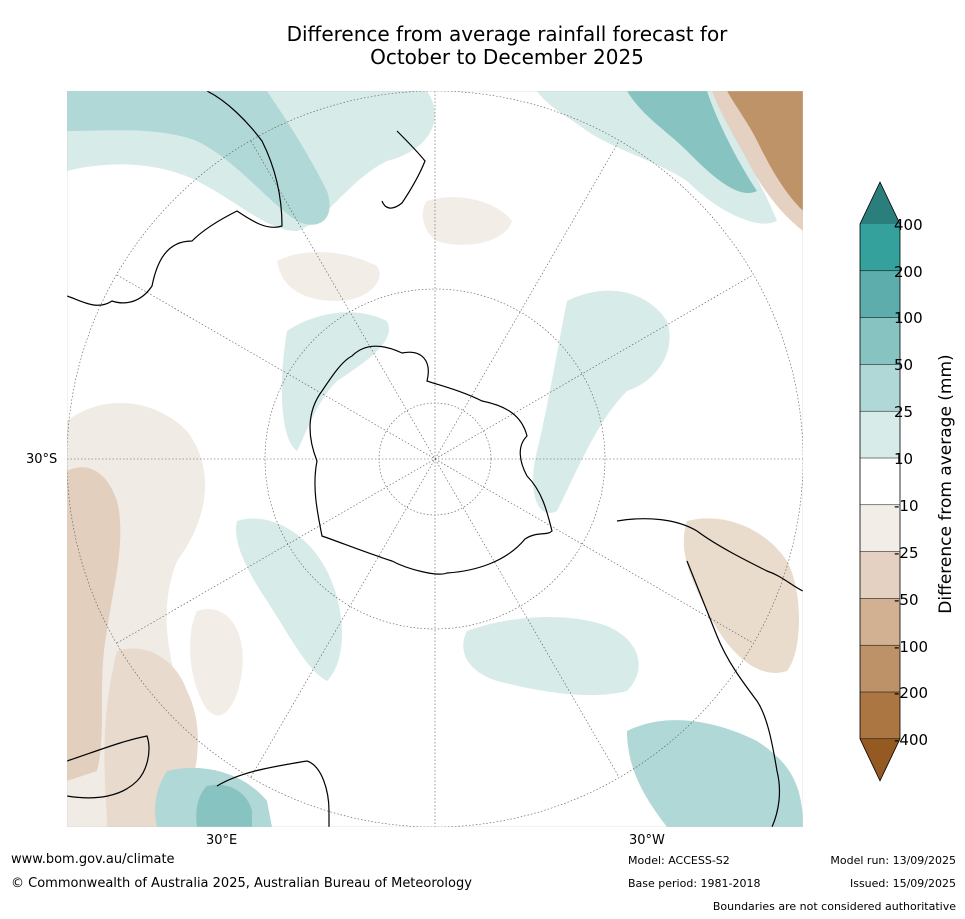 Image resolution: width=965 pixels, height=919 pixels. Describe the element at coordinates (224, 805) in the screenshot. I see `wet-region-south-indian-core` at that location.